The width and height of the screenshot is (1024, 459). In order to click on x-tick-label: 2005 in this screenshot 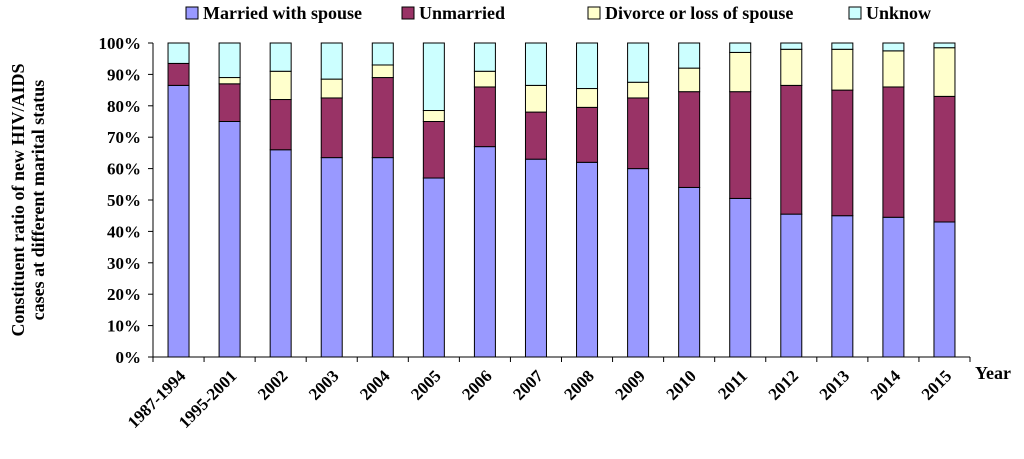, I will do `click(425, 384)`.